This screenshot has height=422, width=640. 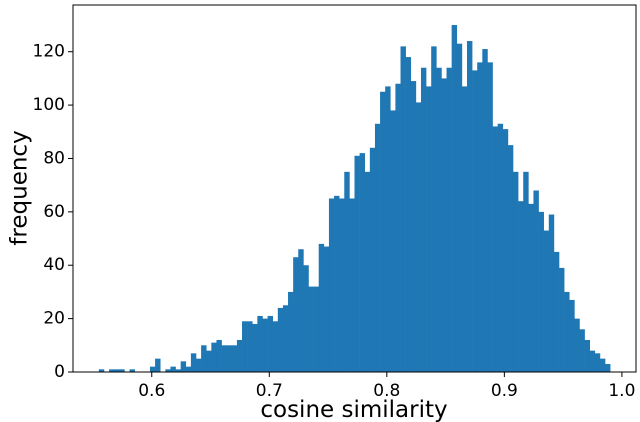 I want to click on x-tick-label: 0.6, so click(x=151, y=391).